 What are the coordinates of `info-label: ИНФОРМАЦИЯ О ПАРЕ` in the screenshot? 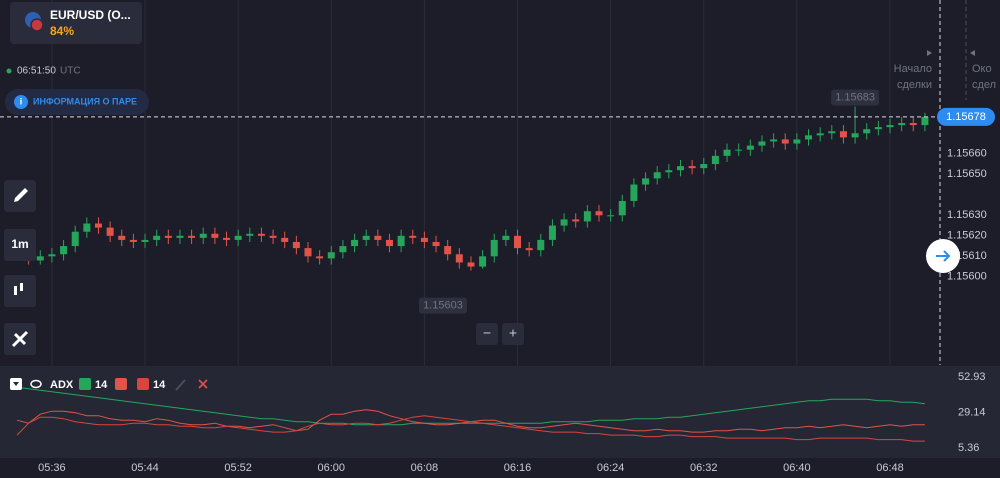 It's located at (85, 101).